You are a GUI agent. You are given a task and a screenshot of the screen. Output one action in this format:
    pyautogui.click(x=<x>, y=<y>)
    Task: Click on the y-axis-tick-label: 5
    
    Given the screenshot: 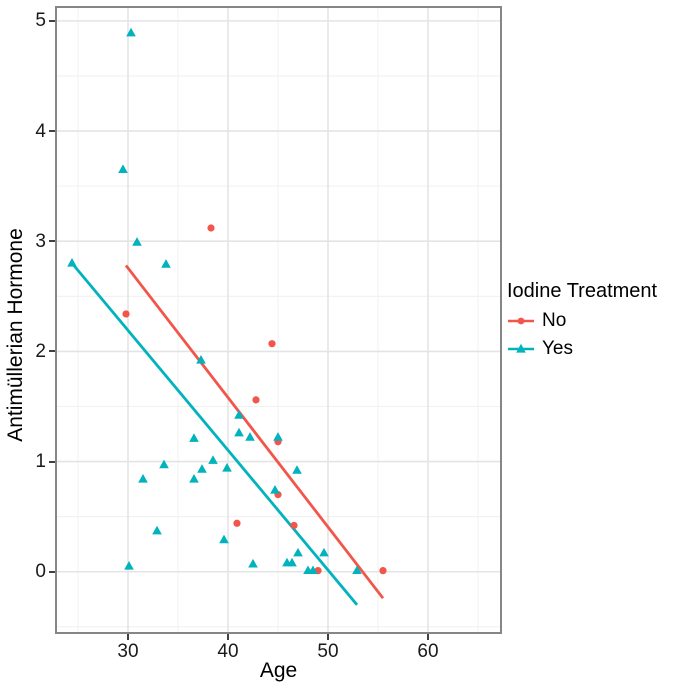 What is the action you would take?
    pyautogui.click(x=40, y=21)
    